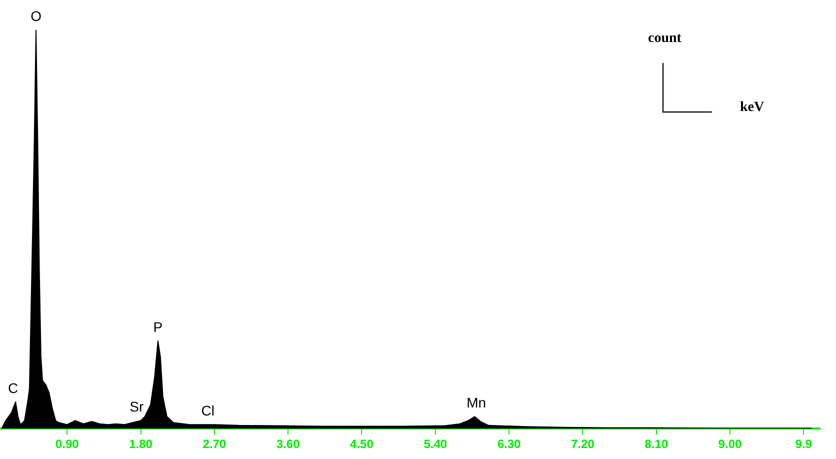 This screenshot has width=836, height=459. Describe the element at coordinates (214, 444) in the screenshot. I see `x-tick-label: 2.70` at that location.